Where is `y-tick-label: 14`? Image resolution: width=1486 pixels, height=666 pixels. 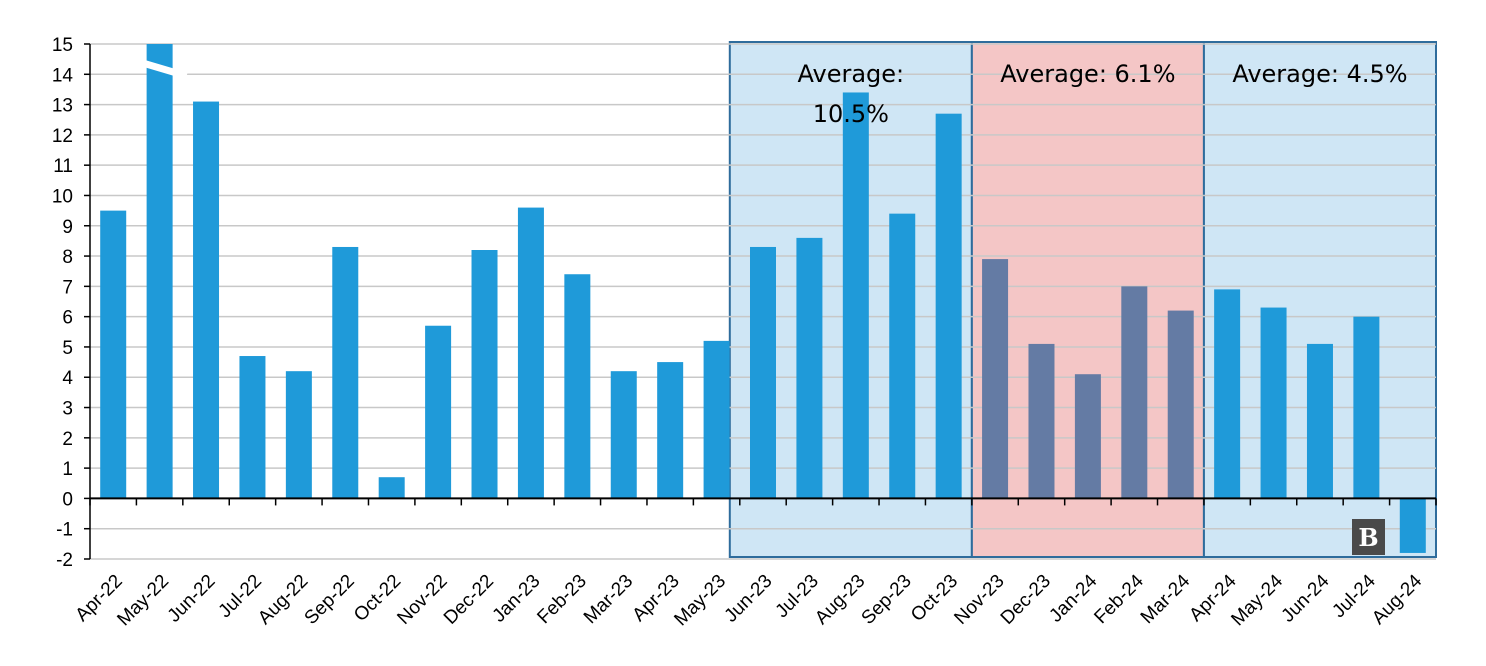 y-tick-label: 14 is located at coordinates (63, 75).